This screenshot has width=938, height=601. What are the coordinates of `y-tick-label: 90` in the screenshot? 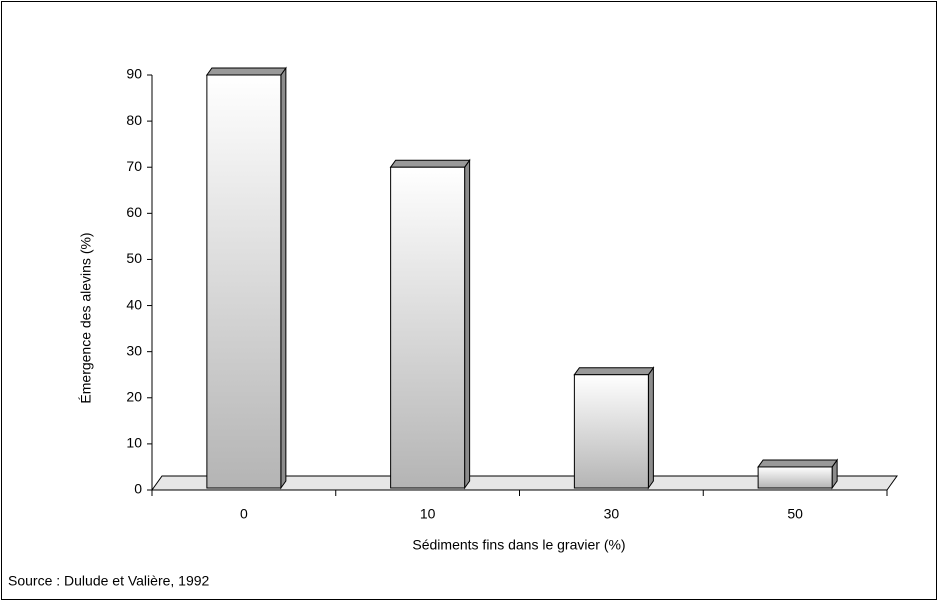 It's located at (134, 74).